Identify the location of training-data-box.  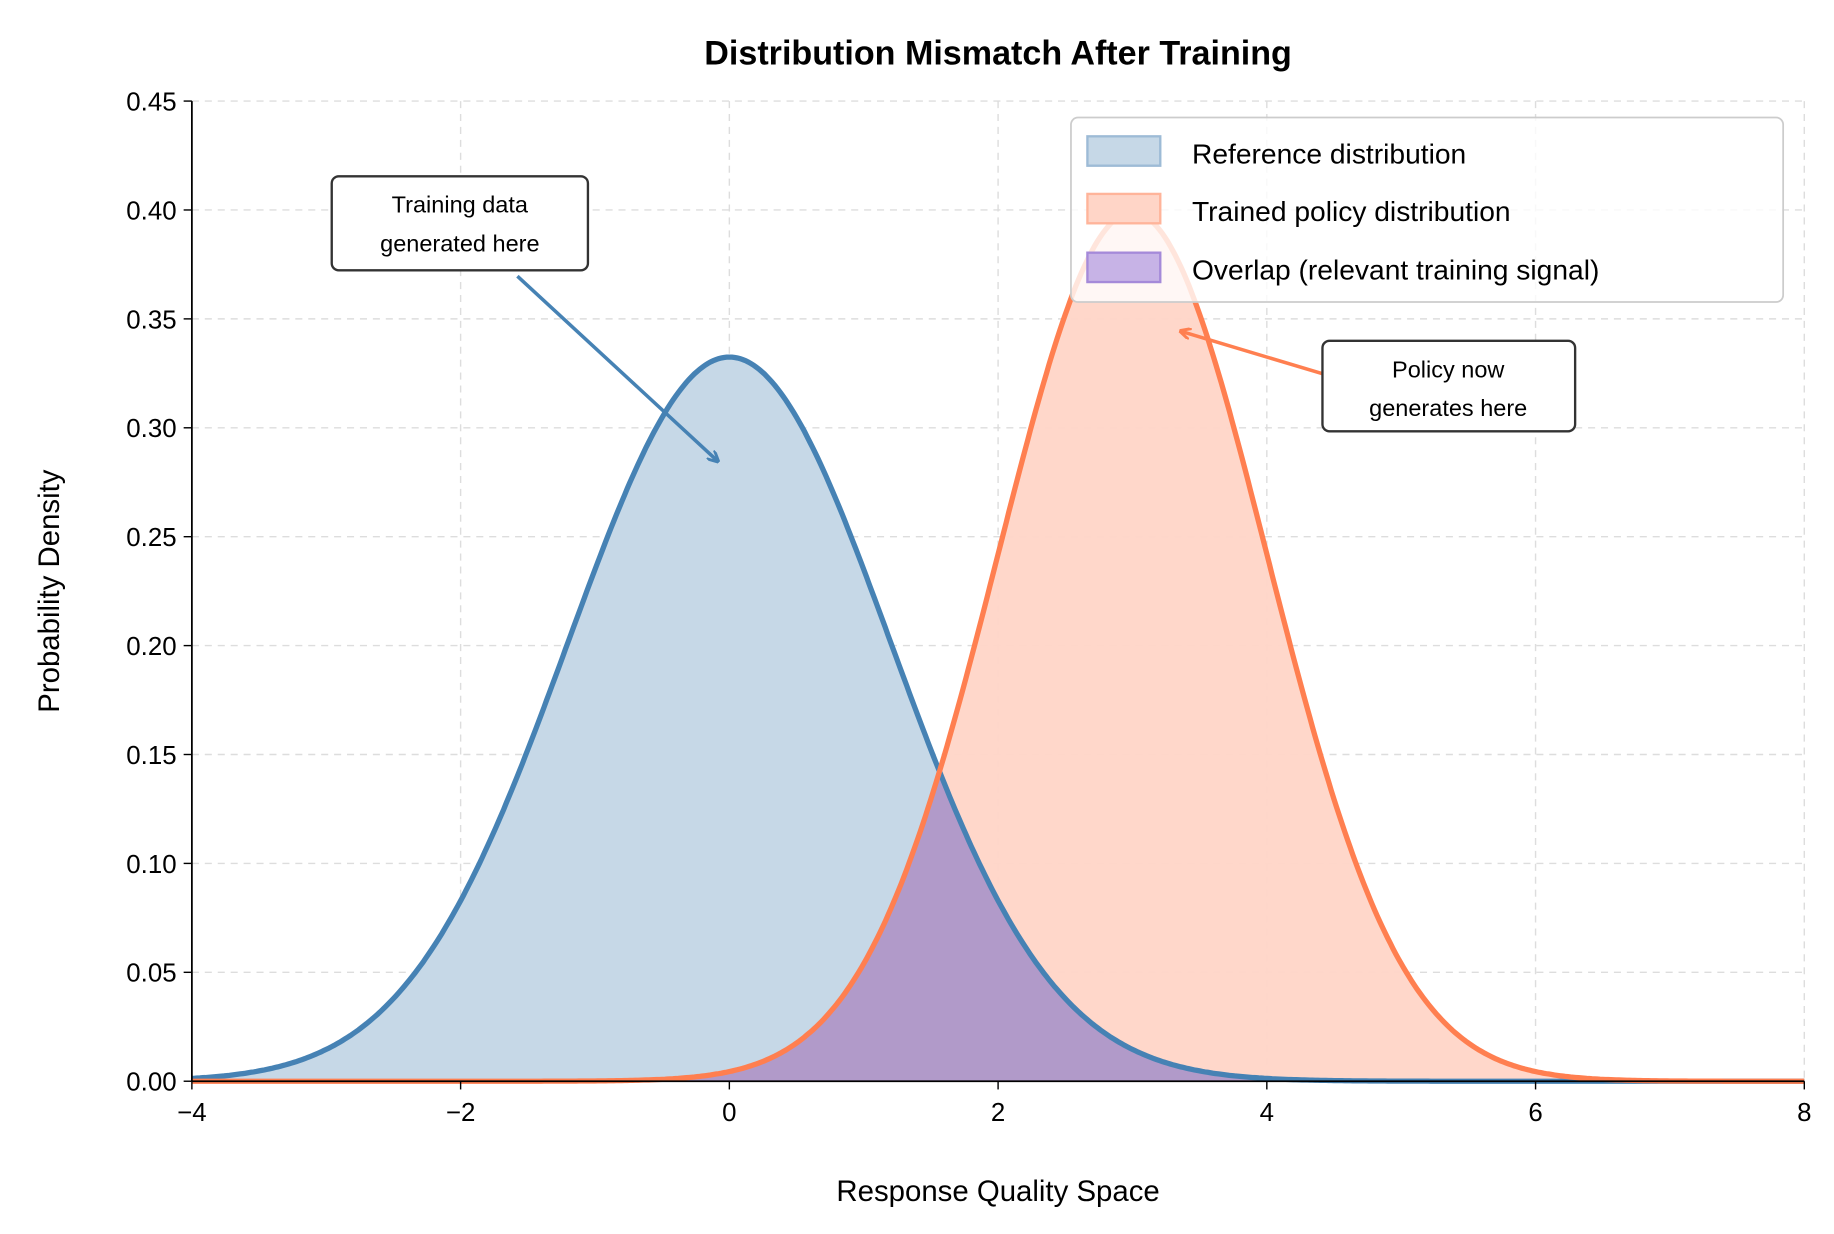
(460, 223).